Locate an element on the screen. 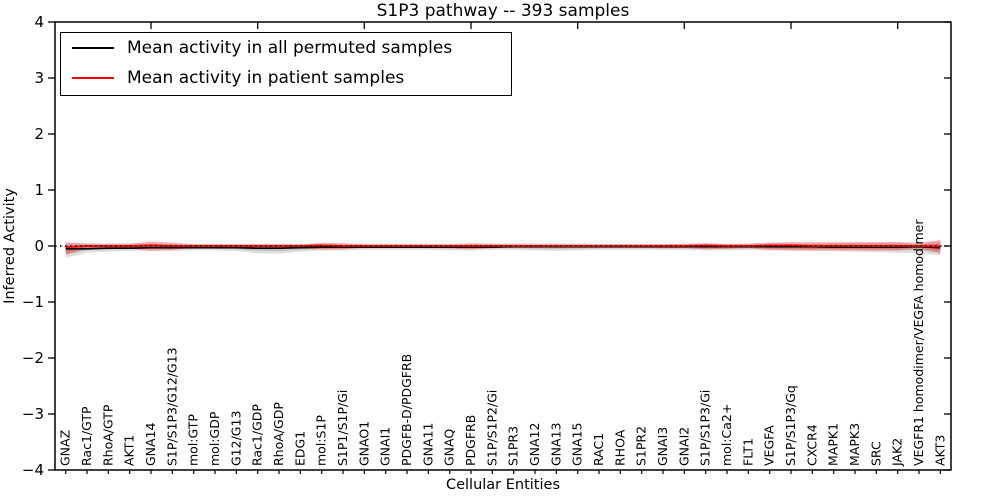 This screenshot has height=500, width=1000. x-tick-label: GNA12 is located at coordinates (534, 445).